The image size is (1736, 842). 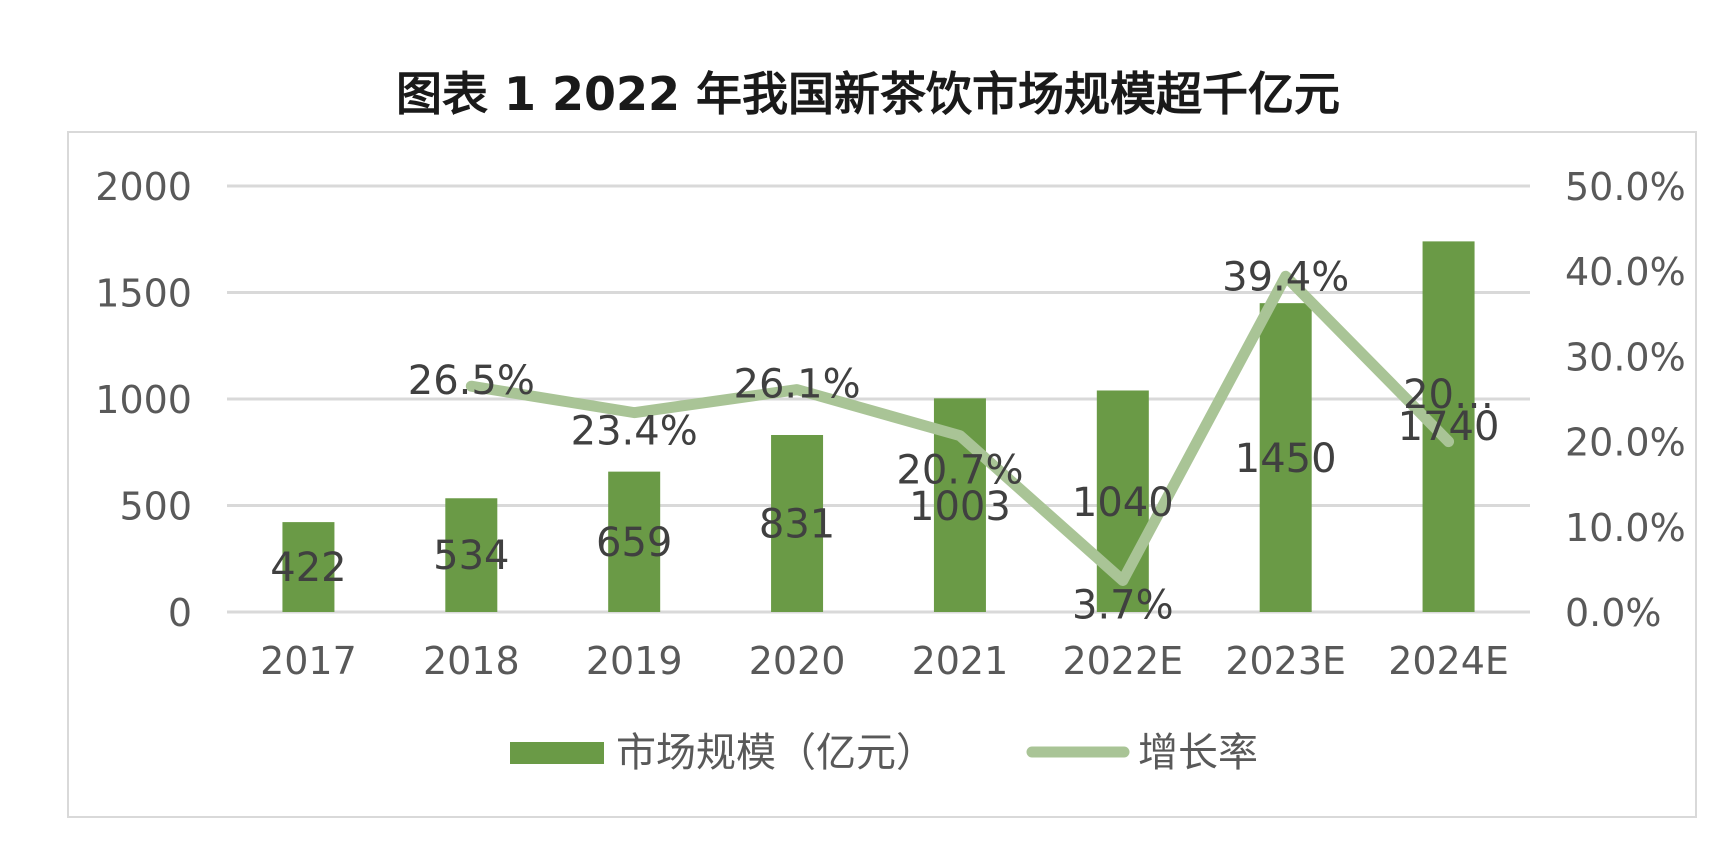 What do you see at coordinates (155, 507) in the screenshot?
I see `y-left-tick-label: 500` at bounding box center [155, 507].